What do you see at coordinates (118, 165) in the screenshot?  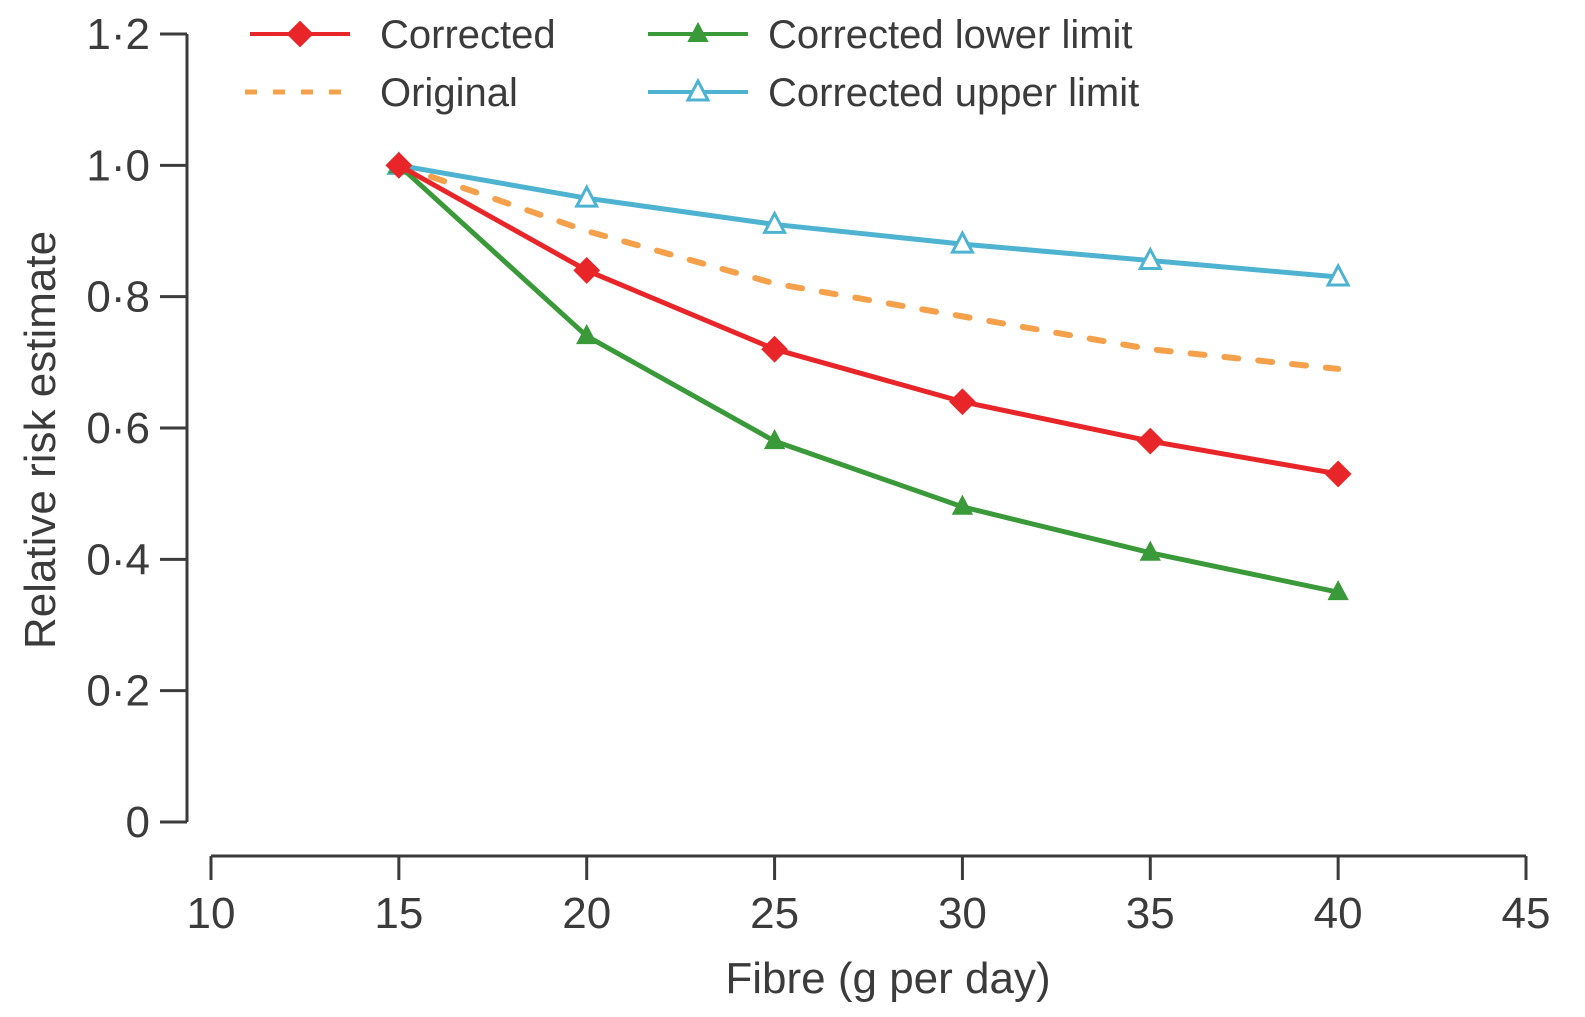 I see `y-tick-label: 1·0` at bounding box center [118, 165].